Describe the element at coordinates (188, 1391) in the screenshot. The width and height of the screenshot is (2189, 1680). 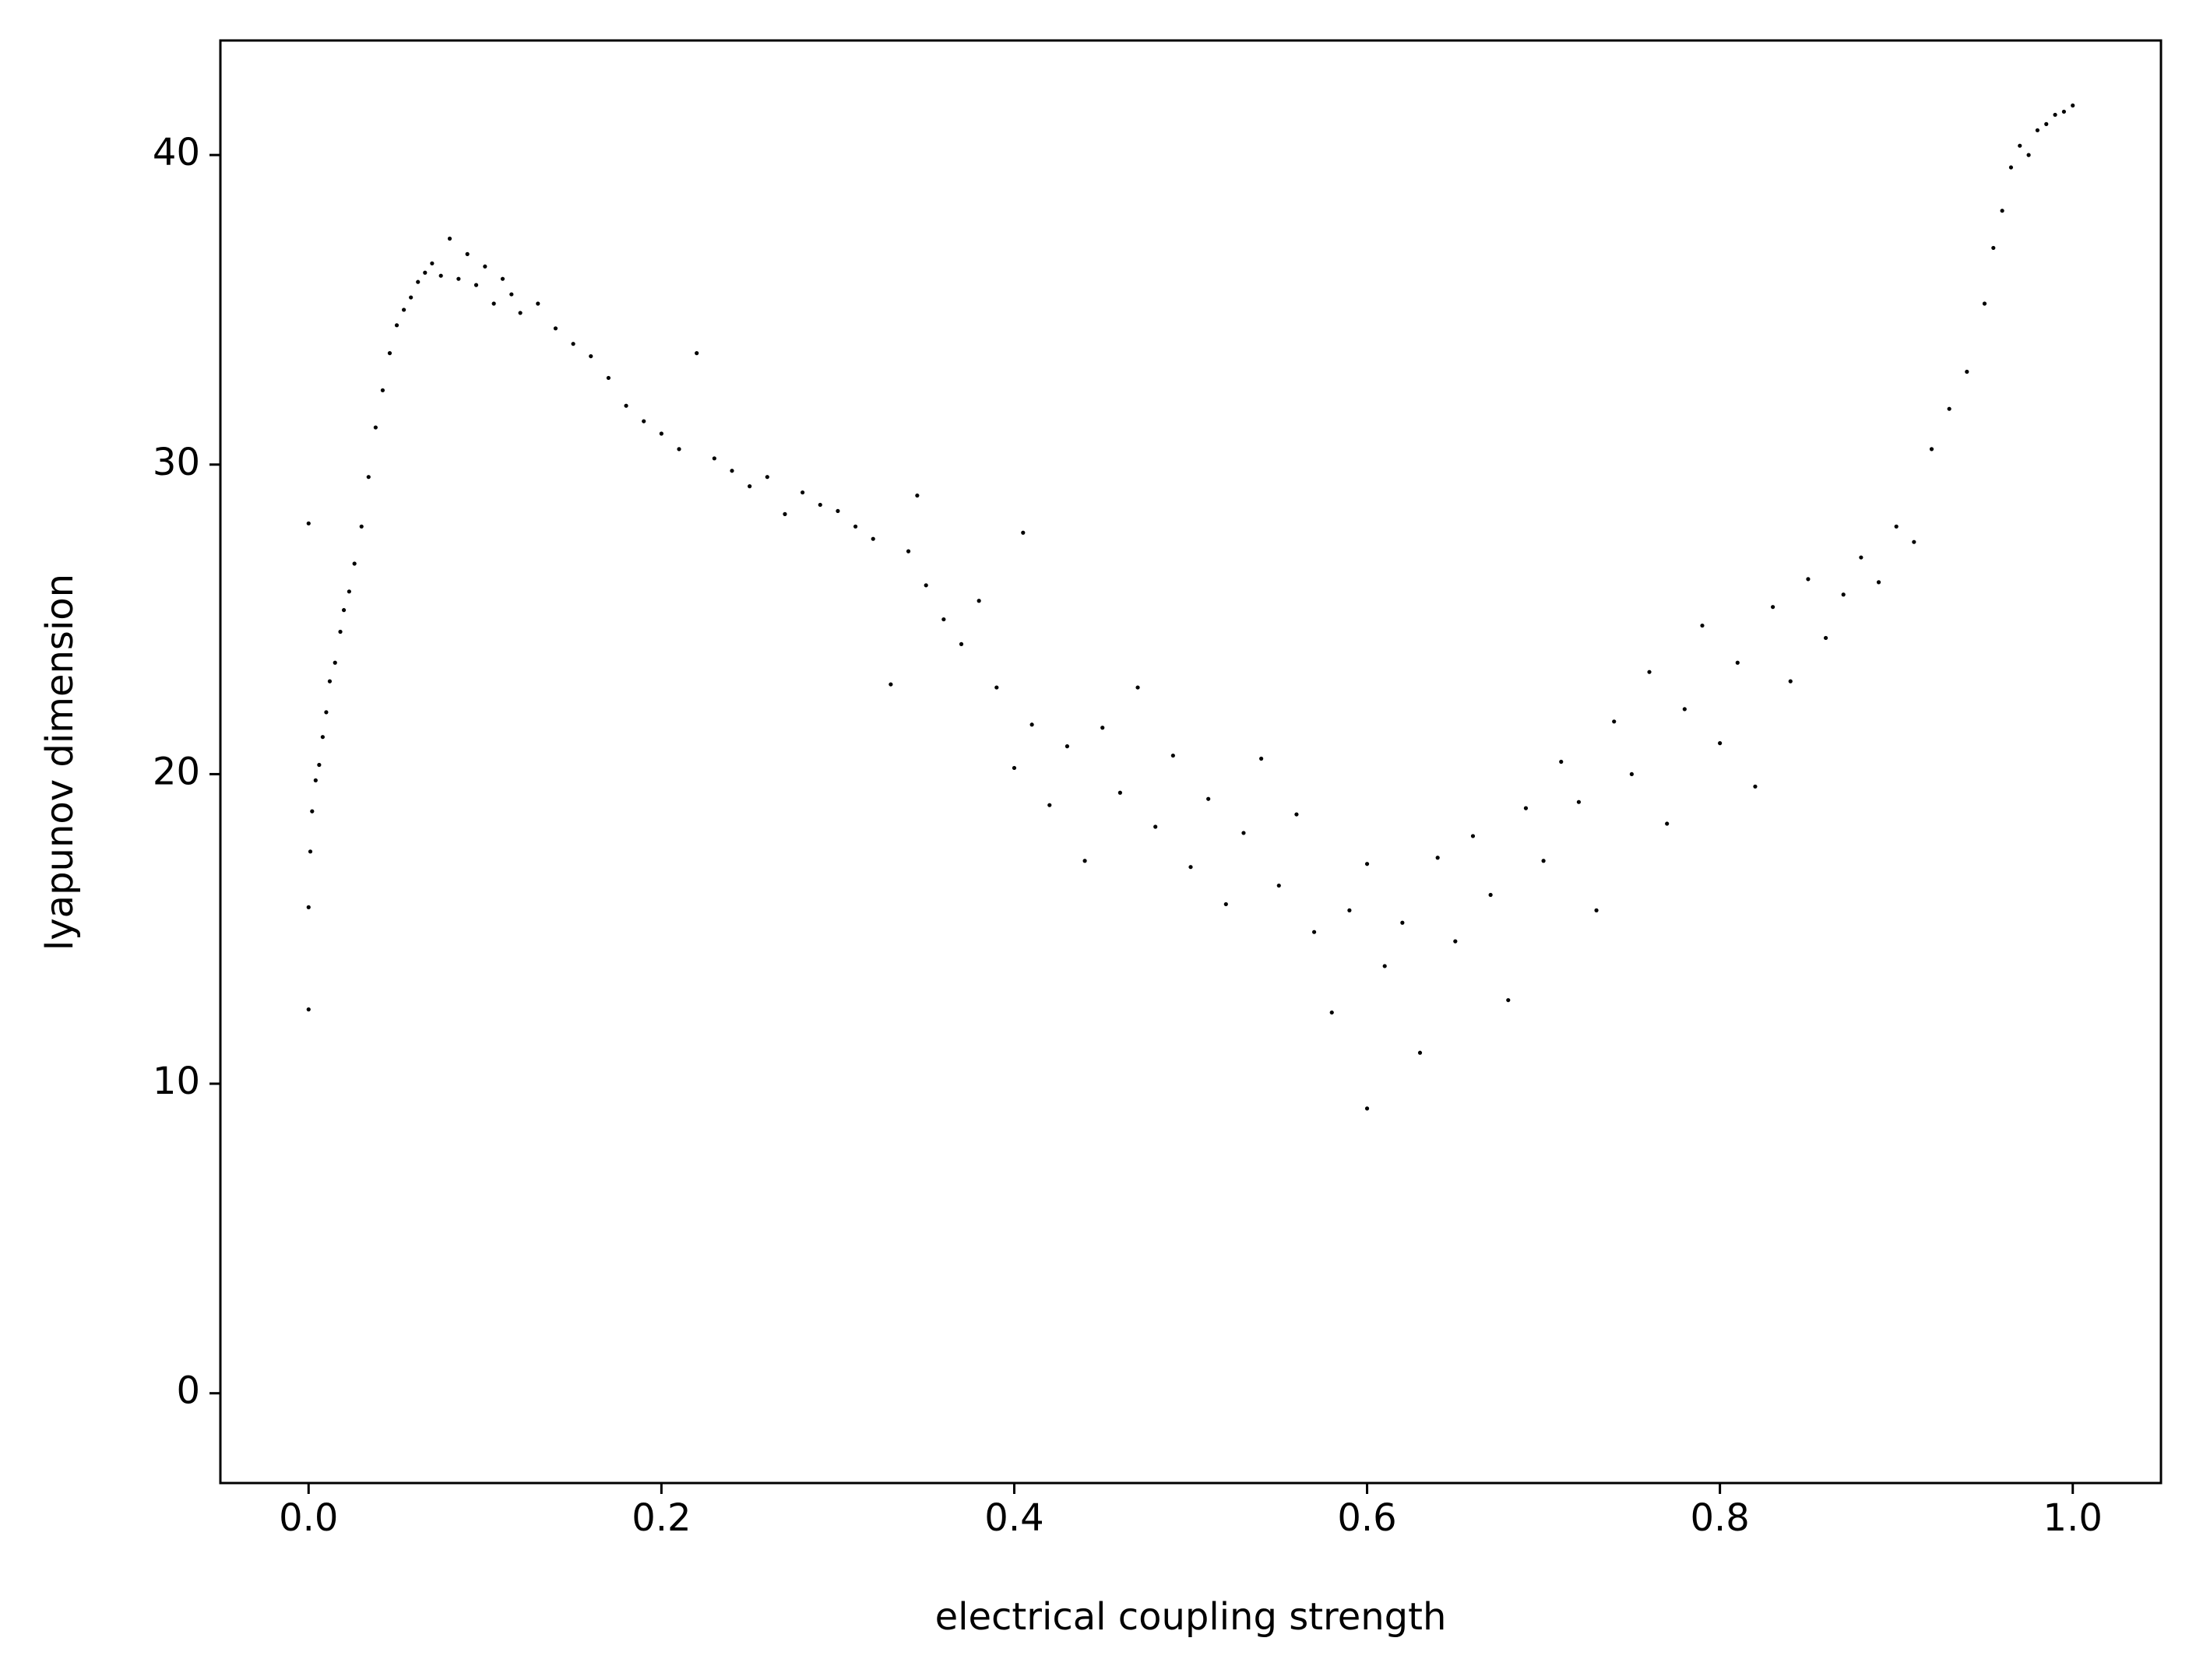
I see `y-tick-label: 0` at that location.